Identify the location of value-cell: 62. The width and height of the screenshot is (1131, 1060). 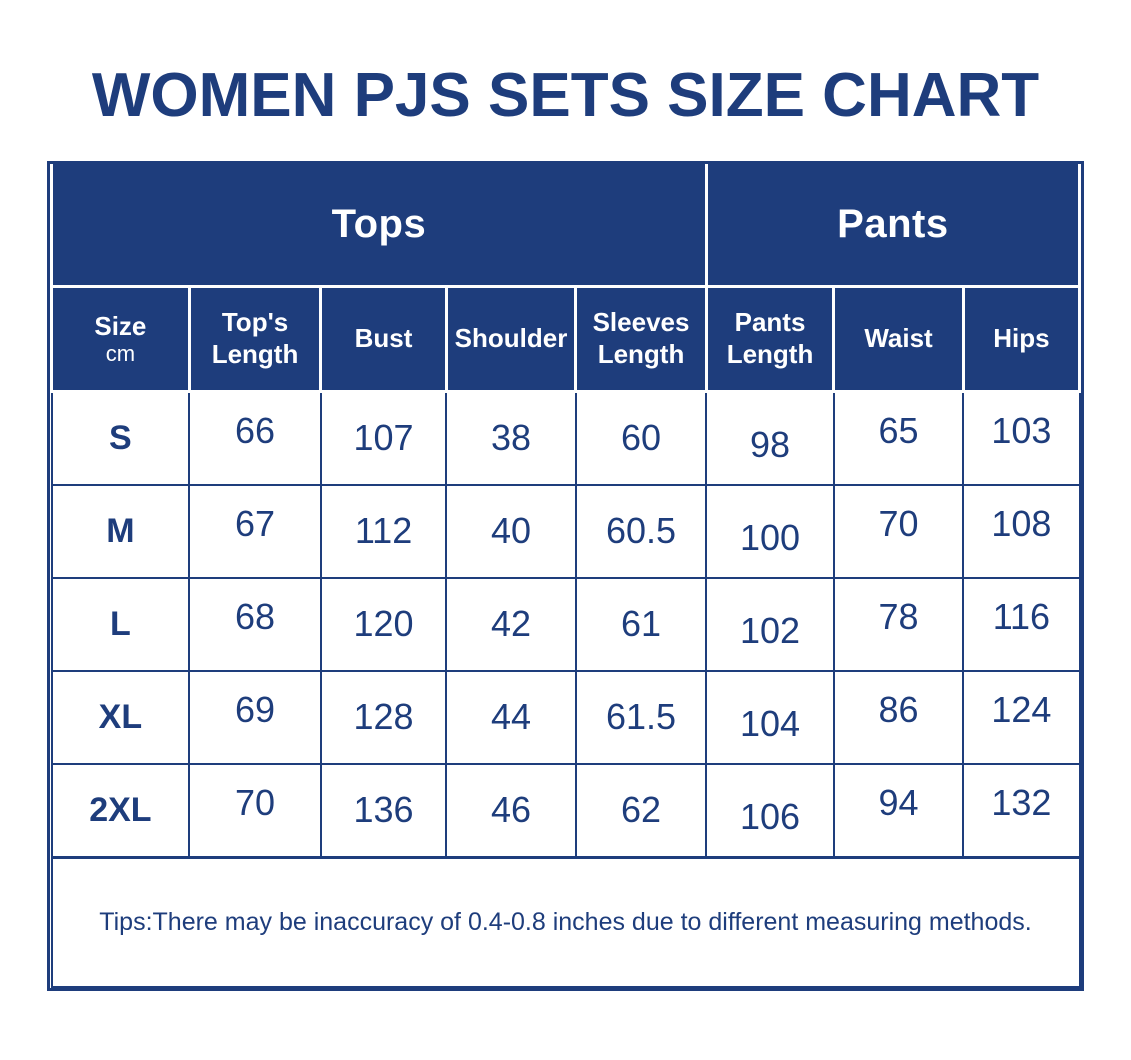
(641, 810).